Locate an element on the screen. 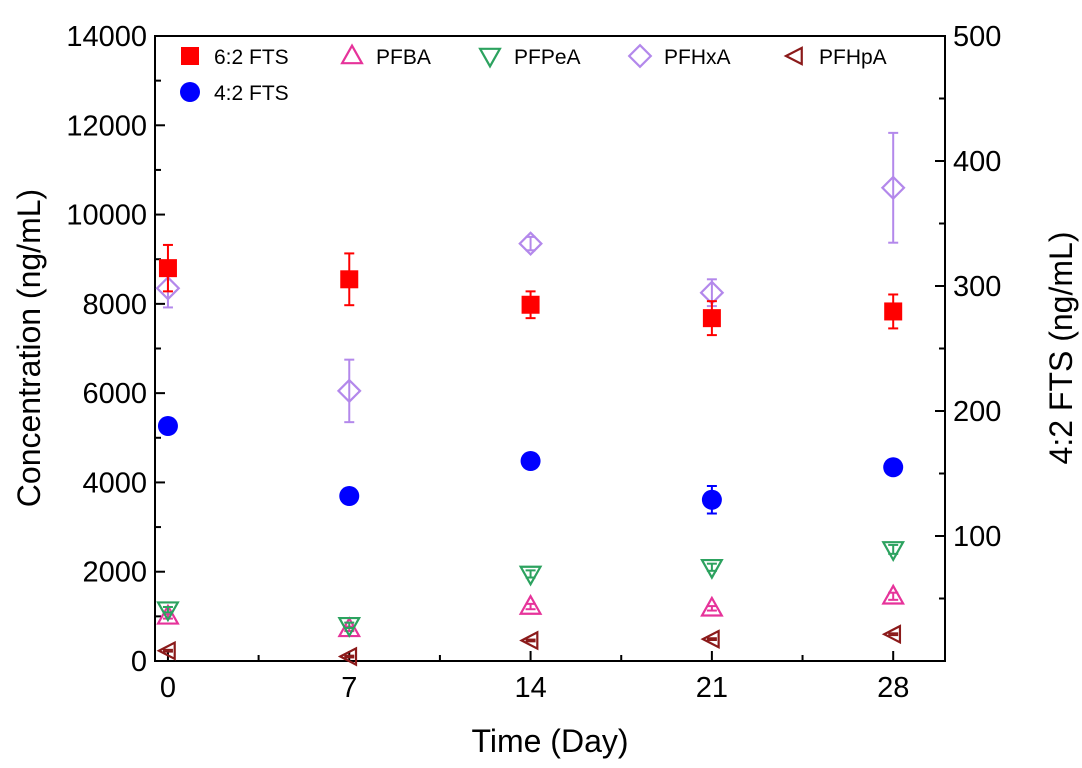 The width and height of the screenshot is (1082, 768). y2-axis-title: 4:2 FTS (ng/mL) is located at coordinates (1061, 348).